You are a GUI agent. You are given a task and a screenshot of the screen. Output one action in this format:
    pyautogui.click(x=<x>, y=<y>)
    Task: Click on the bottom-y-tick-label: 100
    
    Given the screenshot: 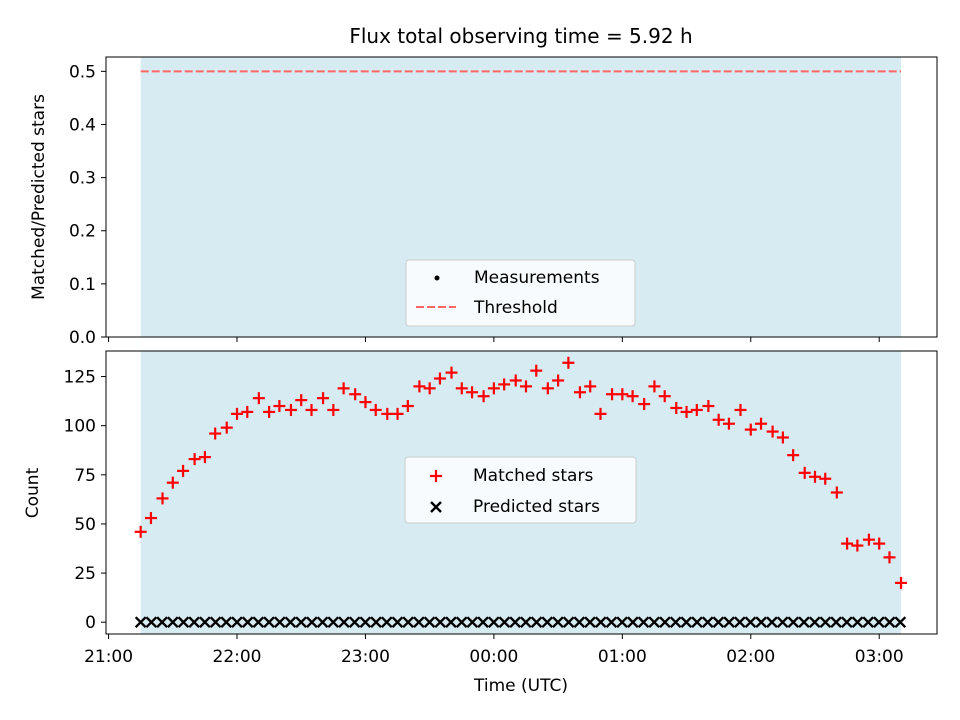 What is the action you would take?
    pyautogui.click(x=80, y=427)
    